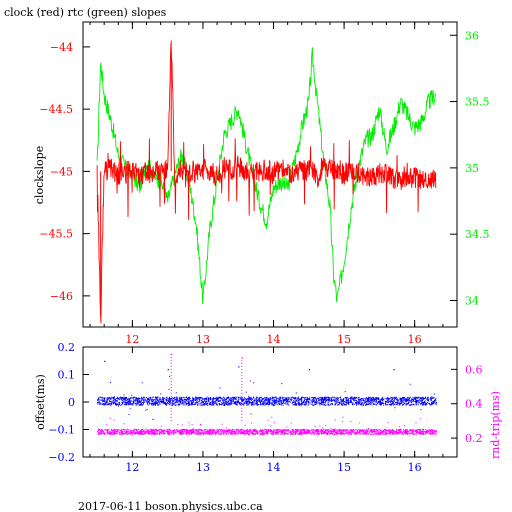 This screenshot has height=512, width=512. Describe the element at coordinates (61, 47) in the screenshot. I see `top-left-y-tick-label: −44` at that location.